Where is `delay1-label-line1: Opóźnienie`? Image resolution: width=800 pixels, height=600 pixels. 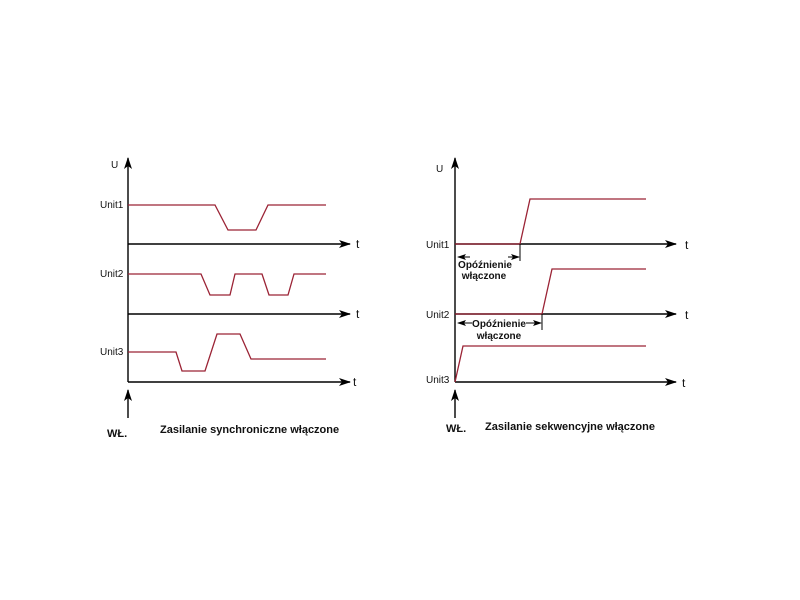
delay1-label-line1: Opóźnienie is located at coordinates (485, 265).